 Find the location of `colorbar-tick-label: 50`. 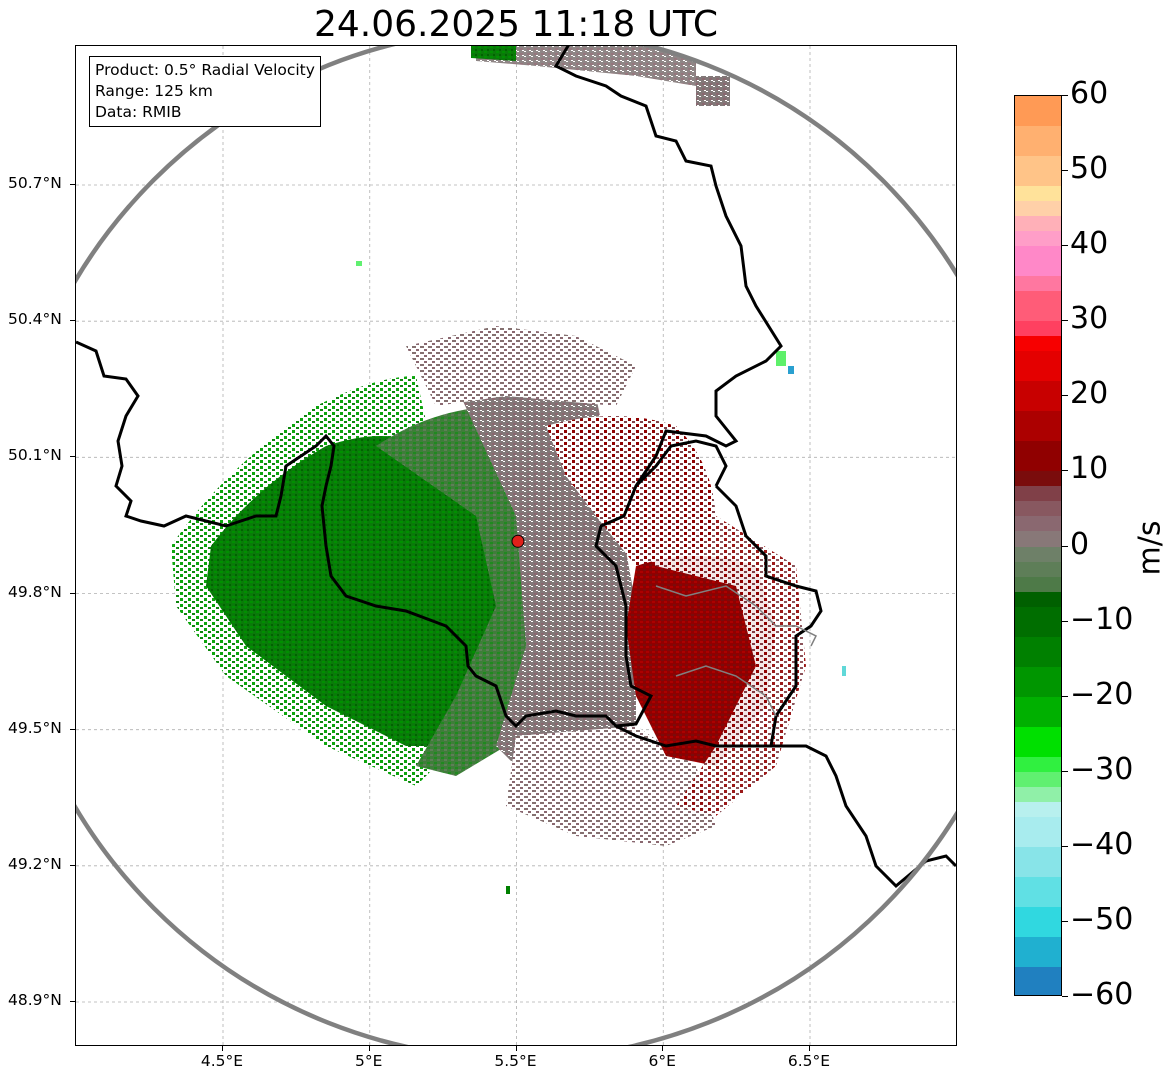

colorbar-tick-label: 50 is located at coordinates (1089, 169).